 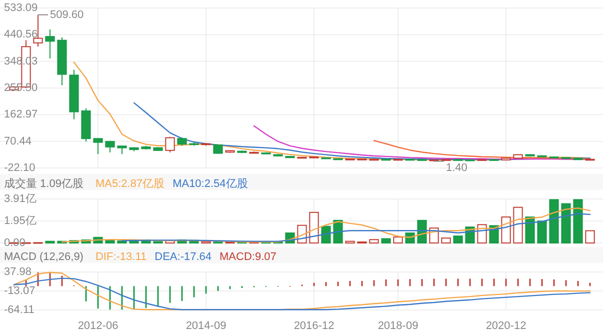 What do you see at coordinates (130, 184) in the screenshot?
I see `text: MA5:2.87亿股` at bounding box center [130, 184].